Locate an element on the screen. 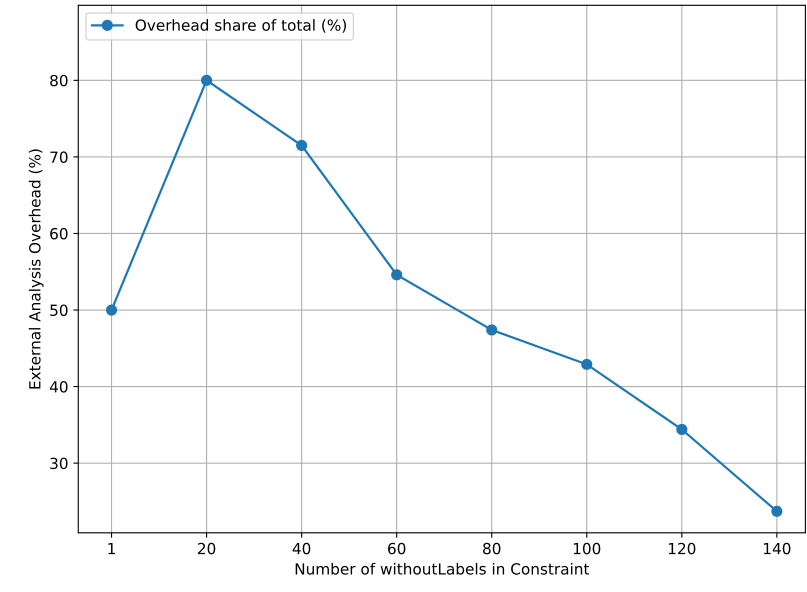 The height and width of the screenshot is (592, 807). y-tick-label: 50 is located at coordinates (59, 310).